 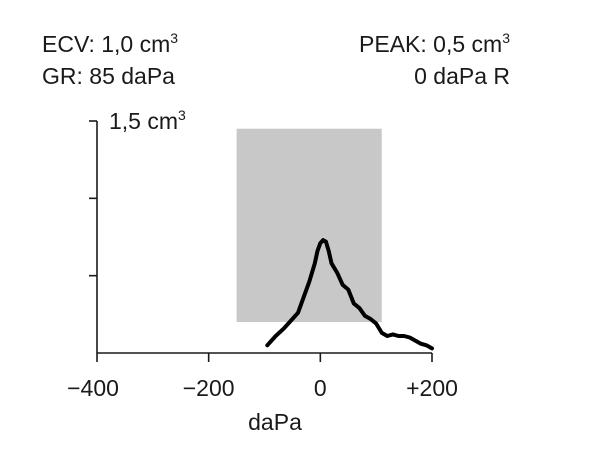 I want to click on x-tick-label-2: 0, so click(x=320, y=388).